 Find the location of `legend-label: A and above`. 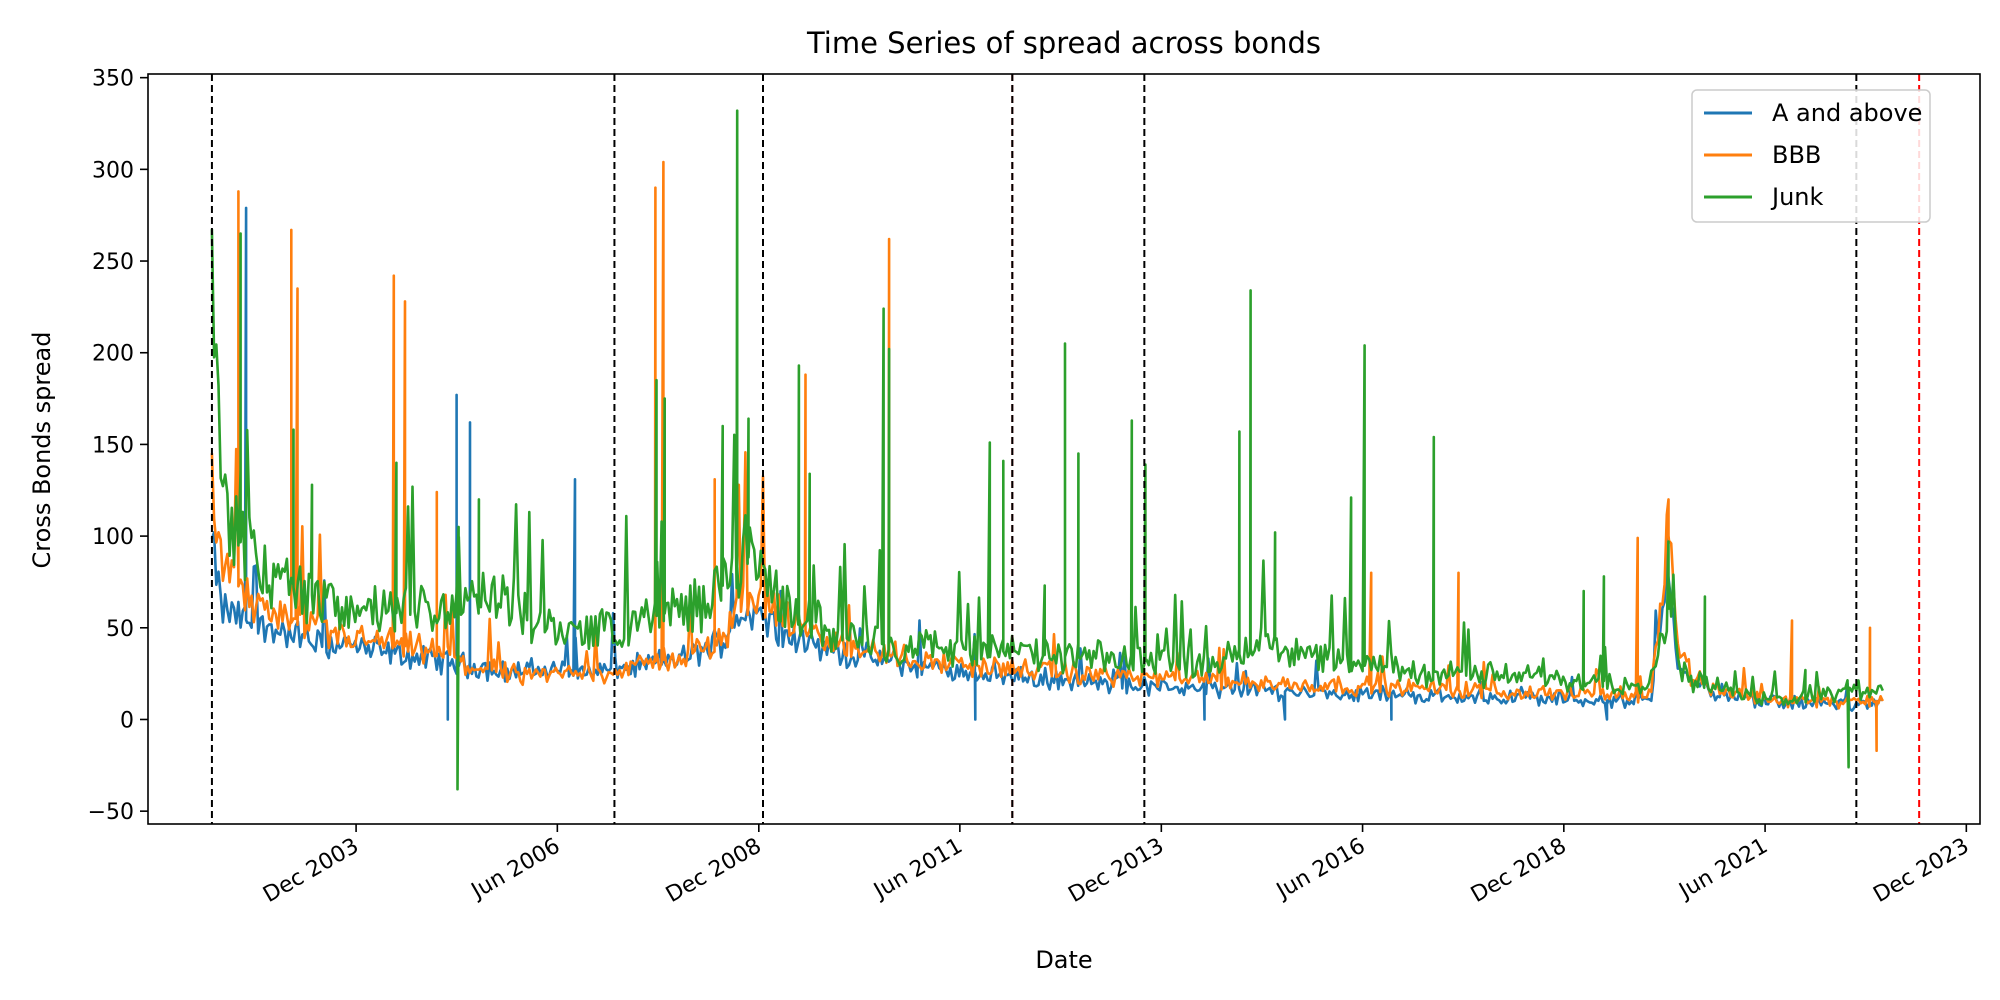

legend-label: A and above is located at coordinates (1847, 113).